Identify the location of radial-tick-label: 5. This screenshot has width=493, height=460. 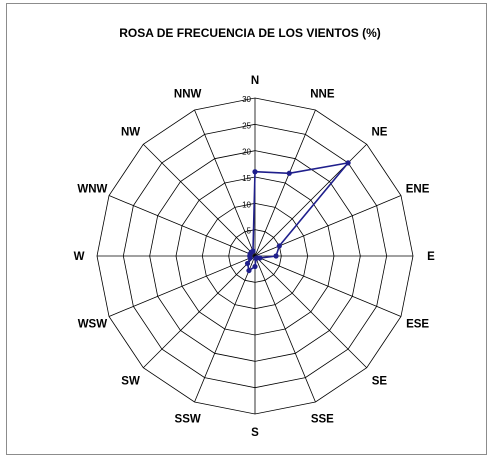
(249, 231).